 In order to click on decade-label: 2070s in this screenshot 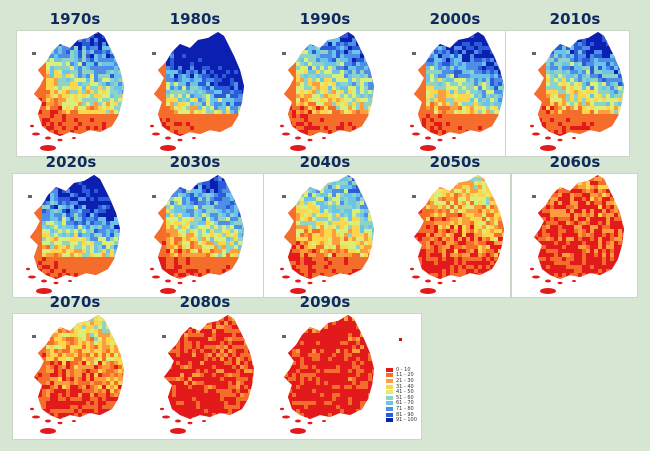, I will do `click(75, 302)`.